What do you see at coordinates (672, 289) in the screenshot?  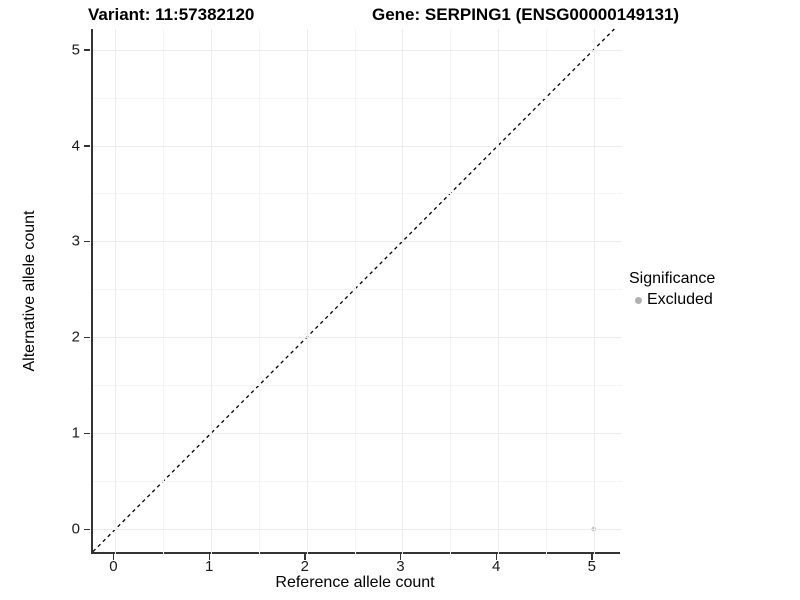 I see `legend: Significance Excluded` at bounding box center [672, 289].